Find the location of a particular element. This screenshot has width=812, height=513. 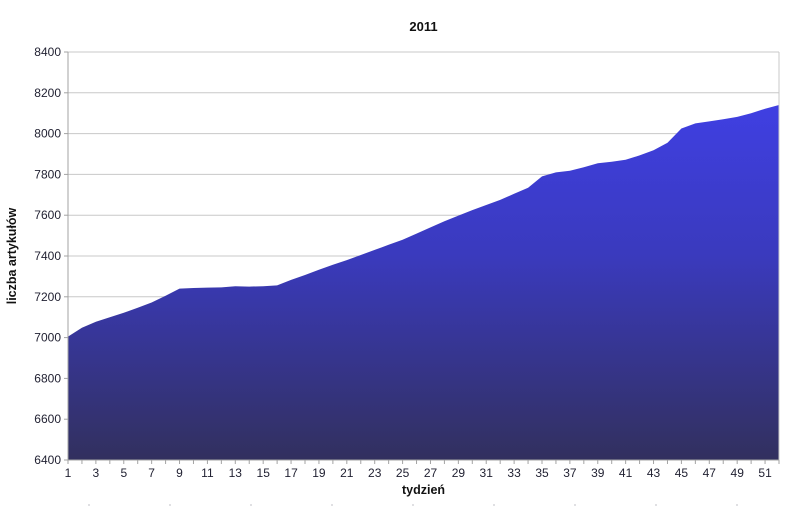

x-tick-label: 31 is located at coordinates (487, 473).